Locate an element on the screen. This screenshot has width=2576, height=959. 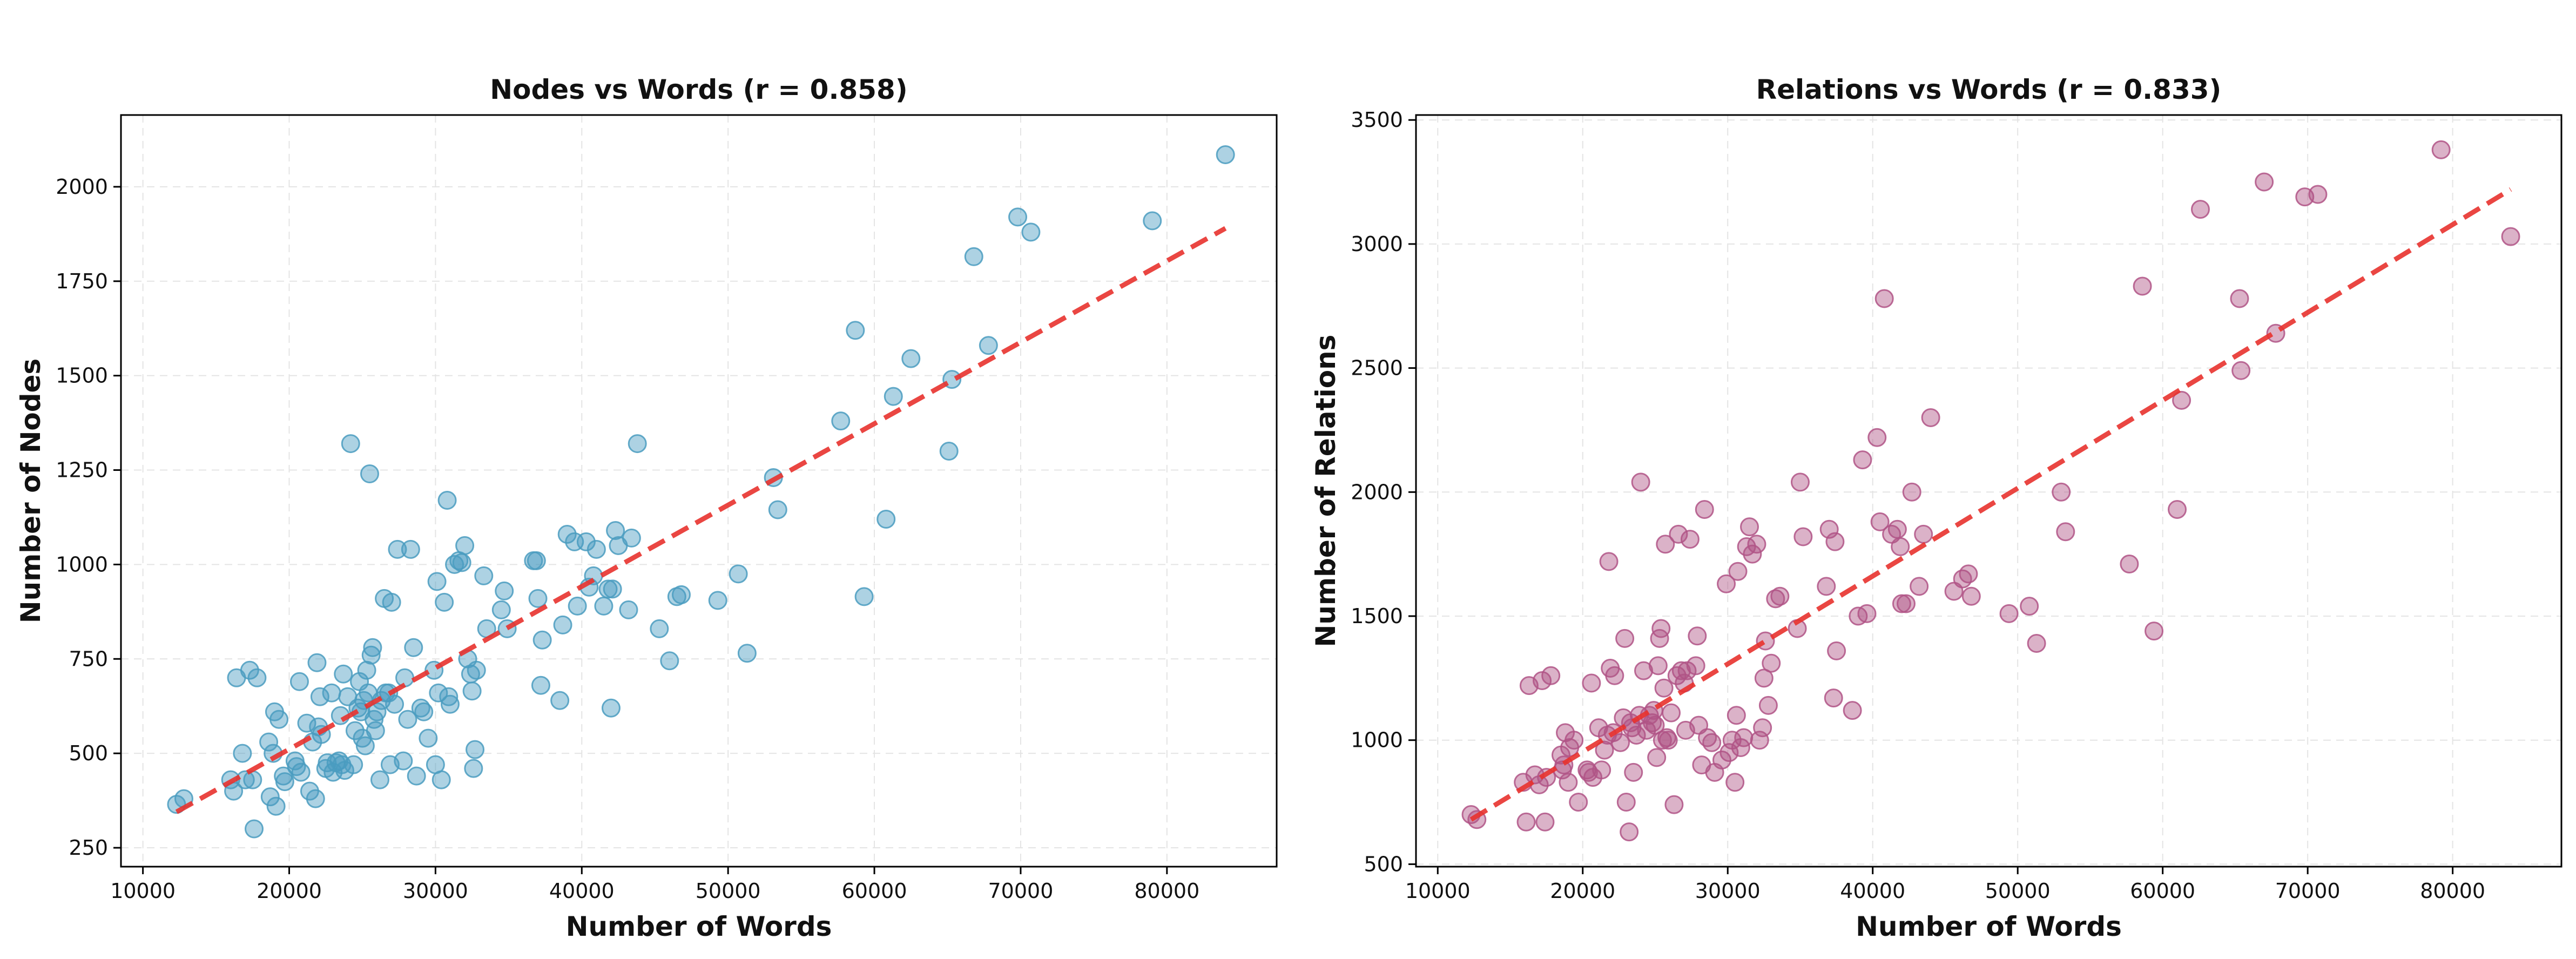
x-tick-label: 30000 is located at coordinates (1728, 891).